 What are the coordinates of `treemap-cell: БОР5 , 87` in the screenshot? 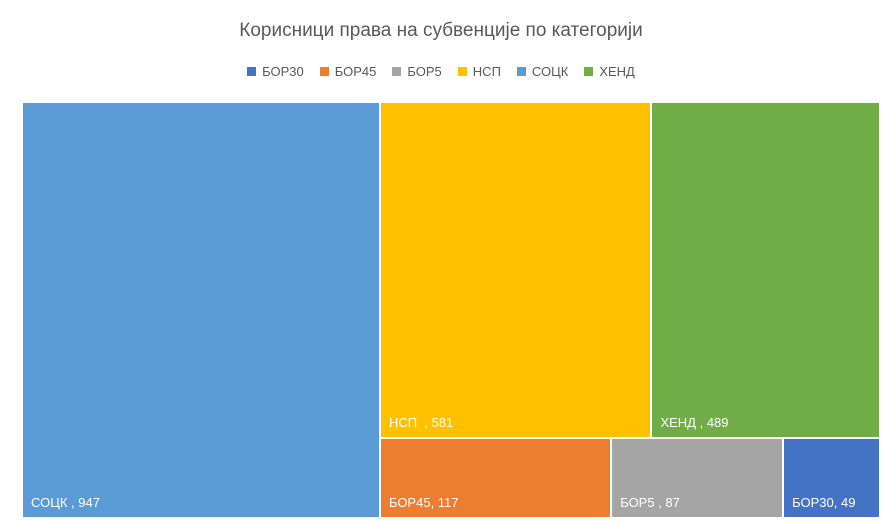 It's located at (697, 478).